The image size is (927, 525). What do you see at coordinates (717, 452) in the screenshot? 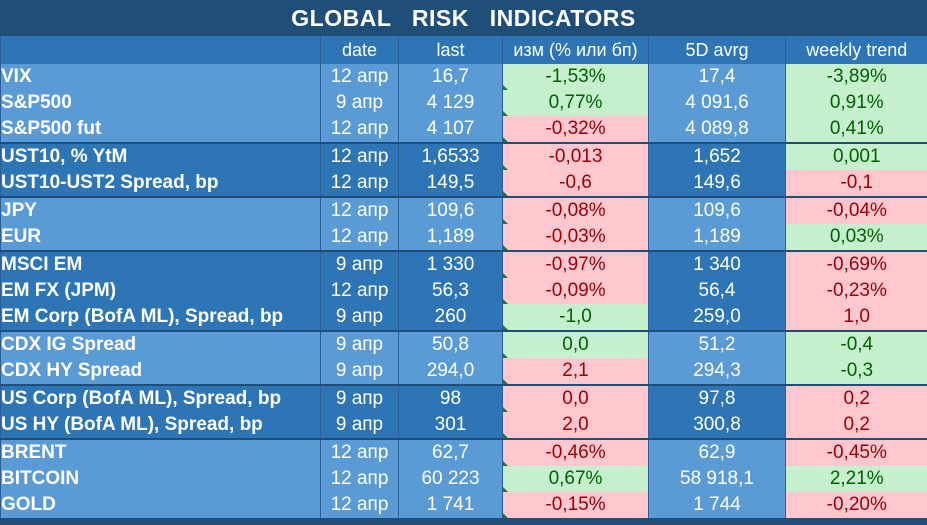
I see `five-day-average-cell: 62,9` at bounding box center [717, 452].